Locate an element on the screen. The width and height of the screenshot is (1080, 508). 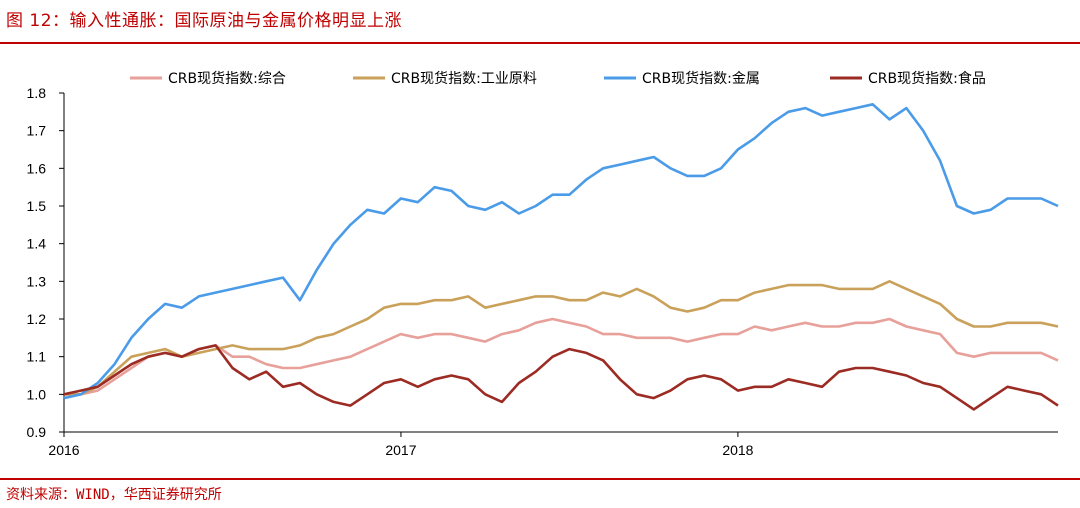
y-tick-label: 1.8 is located at coordinates (37, 93).